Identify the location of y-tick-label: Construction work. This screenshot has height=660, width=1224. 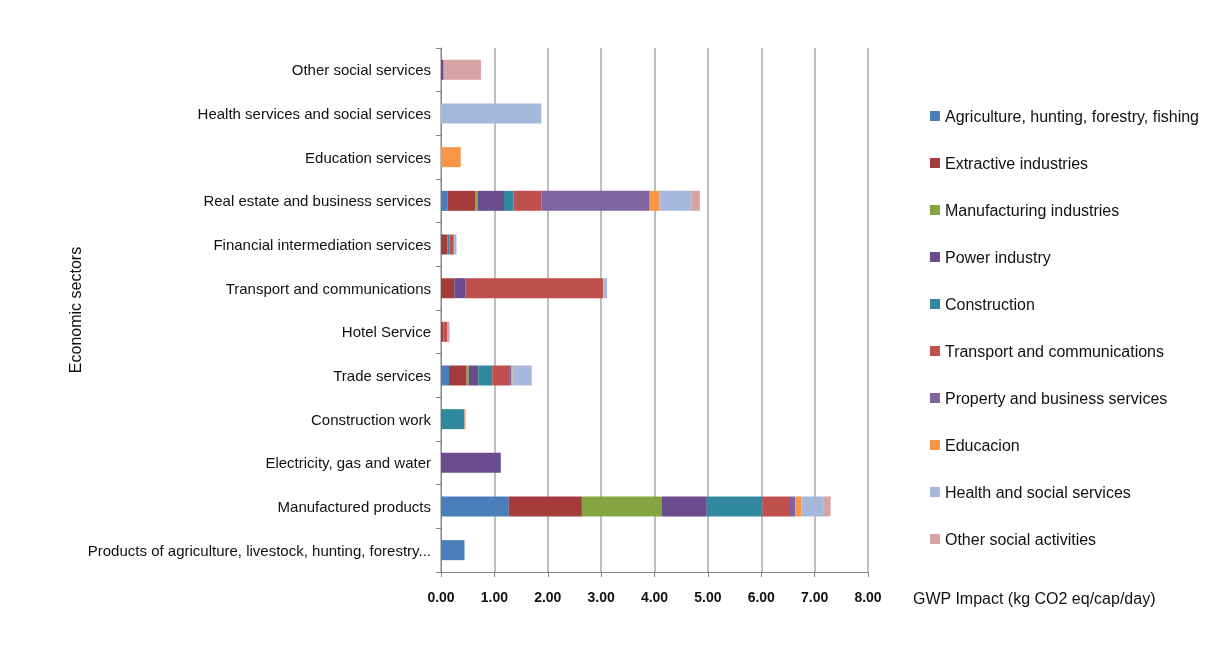
(371, 419).